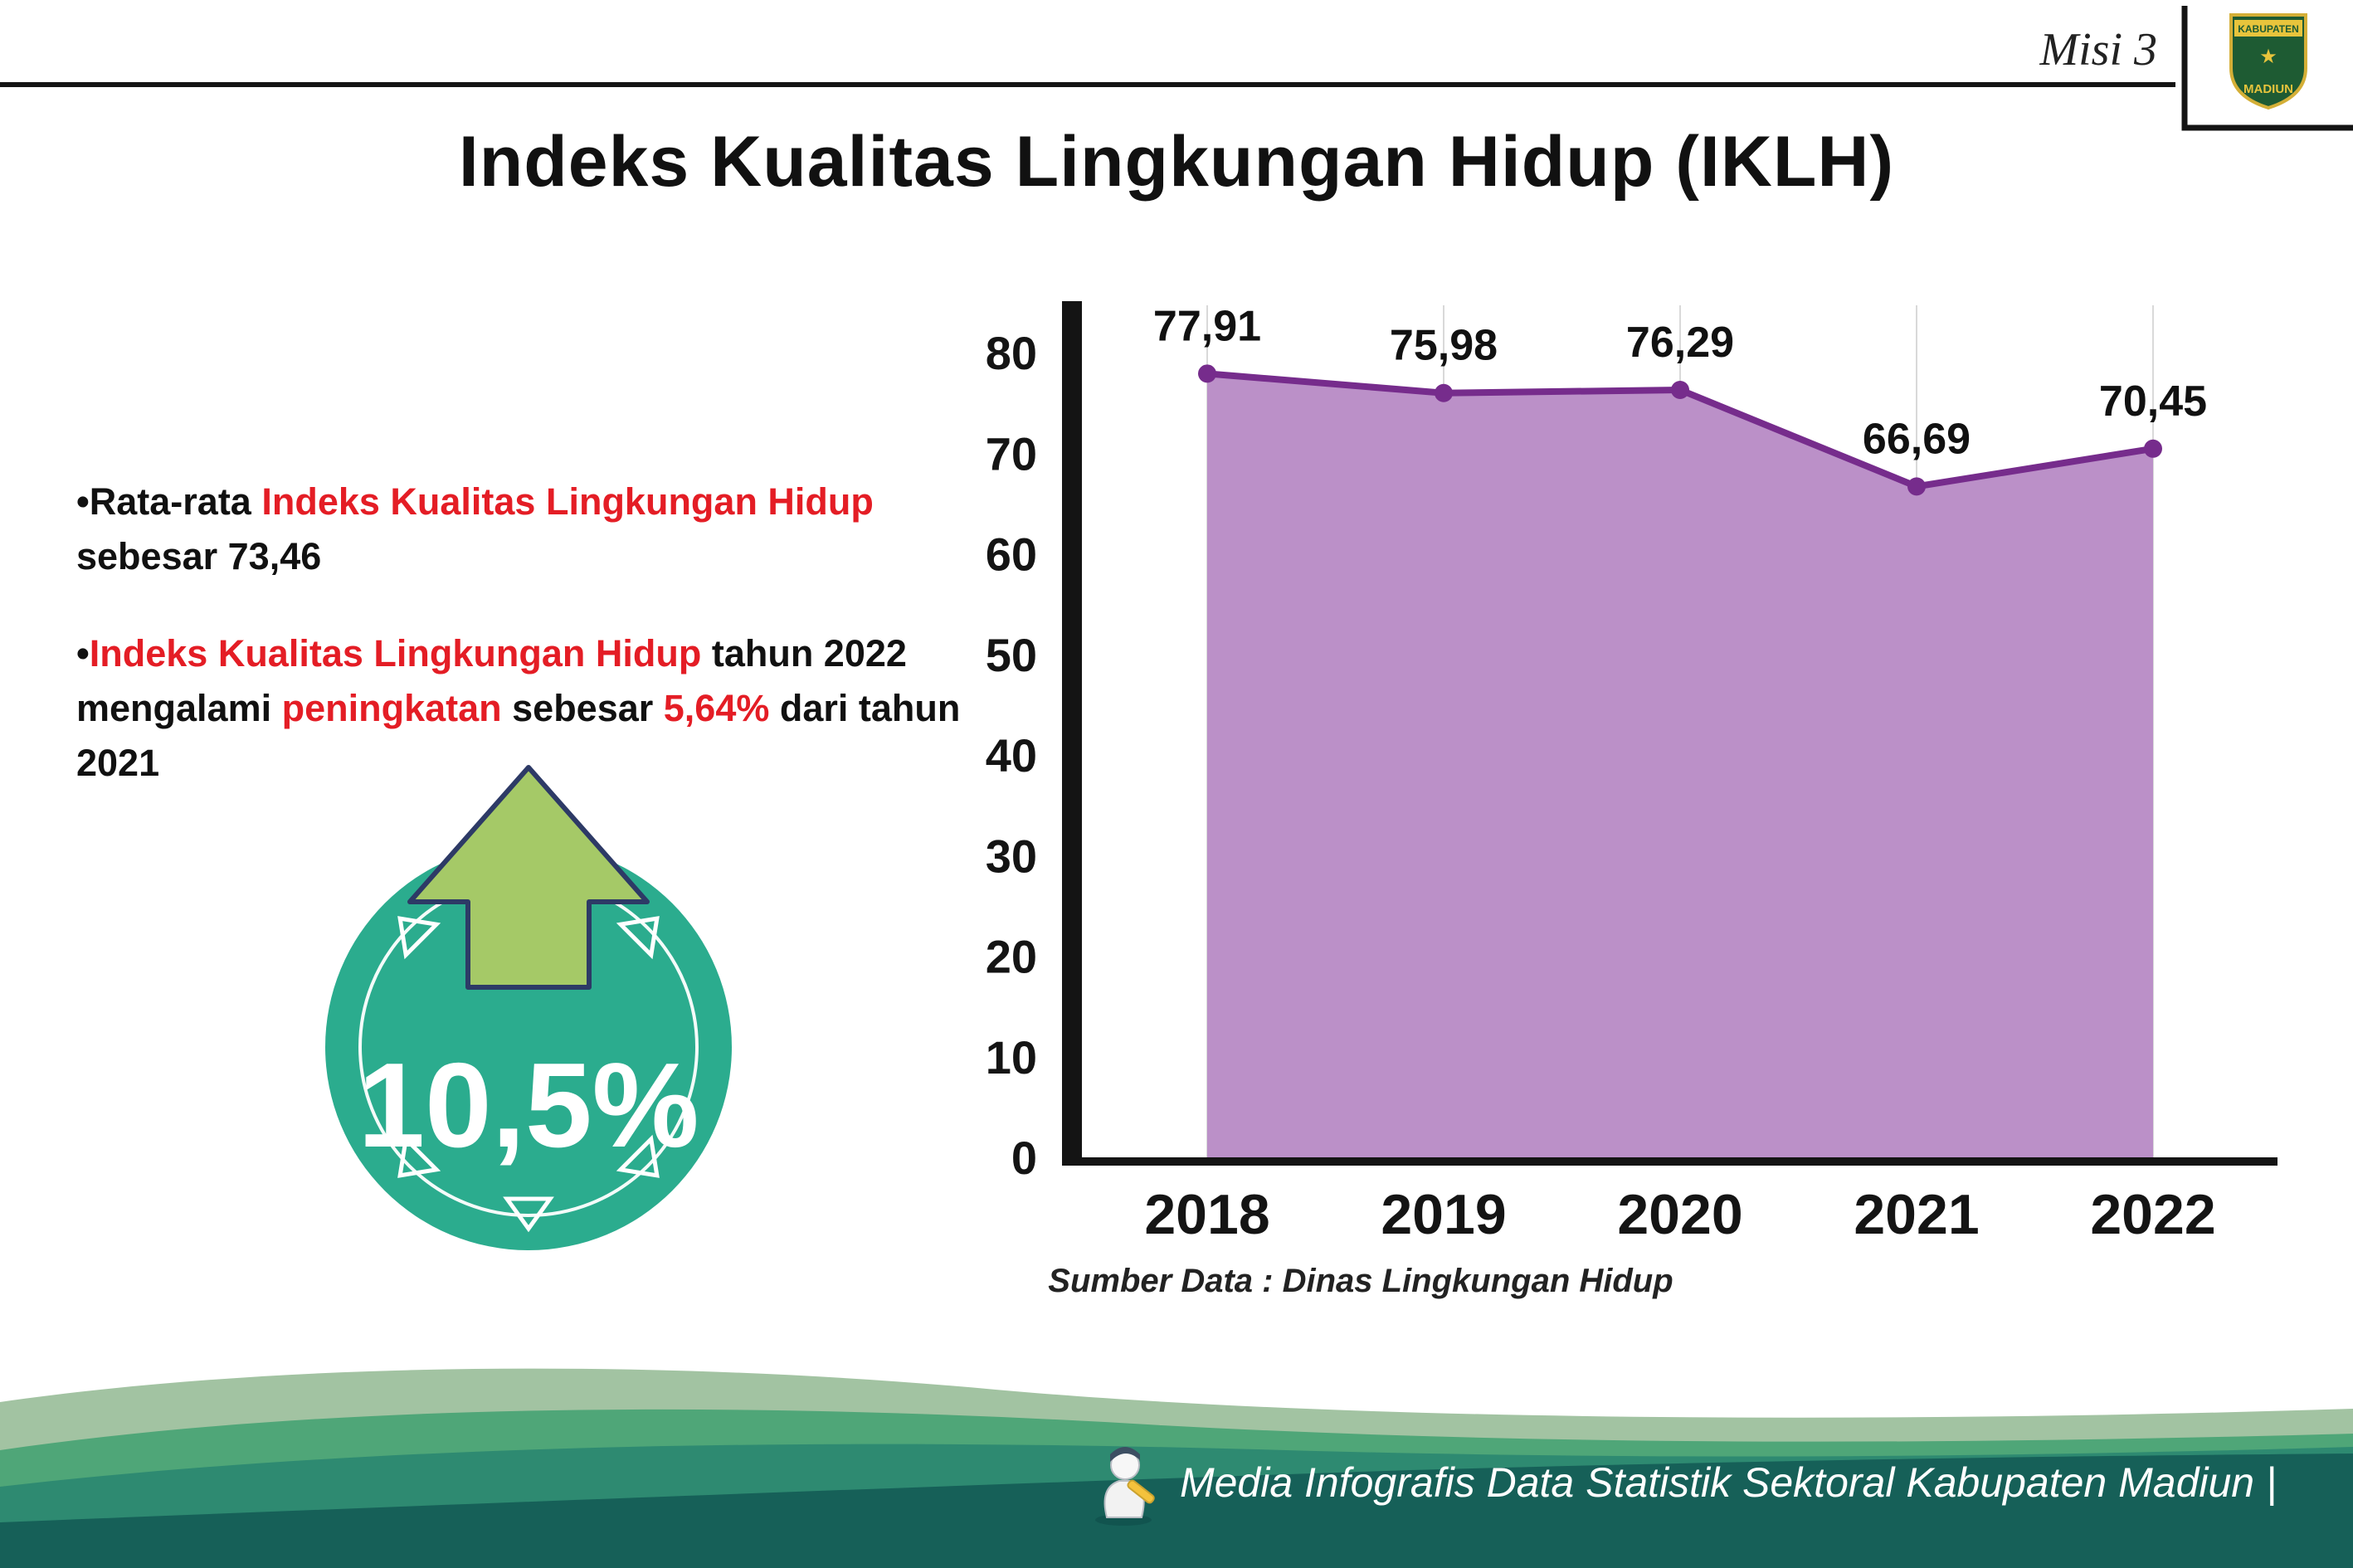 This screenshot has height=1568, width=2353. I want to click on data-label: 75,98, so click(1444, 346).